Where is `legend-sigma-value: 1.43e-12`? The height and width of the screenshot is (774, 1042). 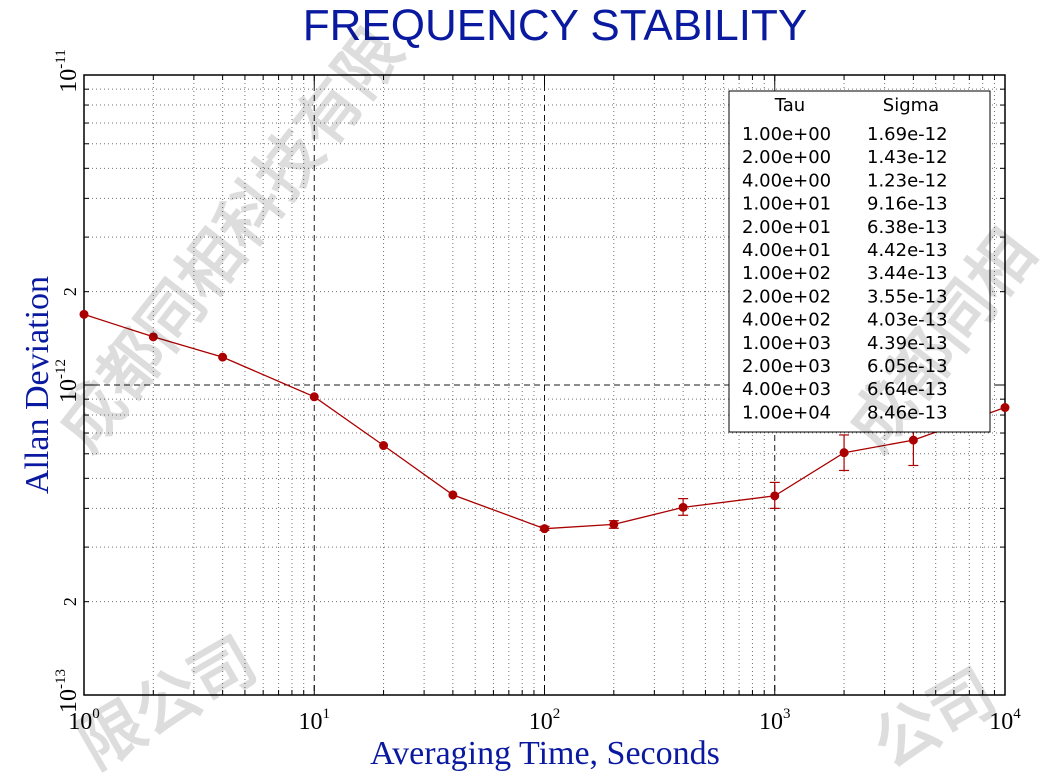 legend-sigma-value: 1.43e-12 is located at coordinates (907, 157).